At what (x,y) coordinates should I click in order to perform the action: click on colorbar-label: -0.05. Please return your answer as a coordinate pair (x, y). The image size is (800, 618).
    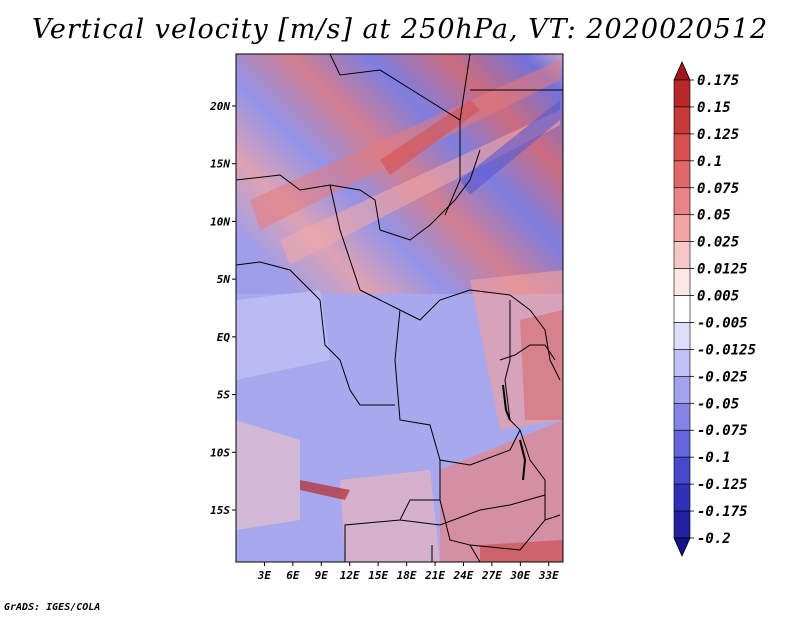
    Looking at the image, I should click on (718, 404).